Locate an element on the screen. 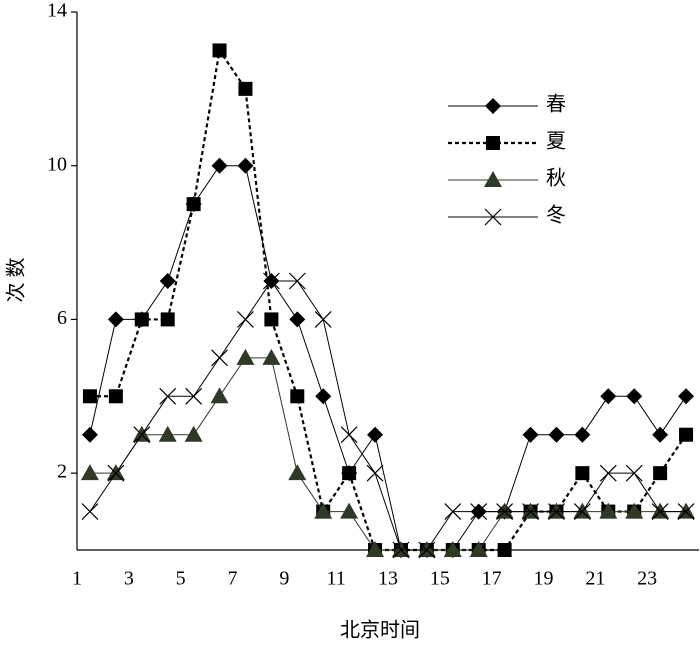  x-tick-label: 19 is located at coordinates (544, 579).